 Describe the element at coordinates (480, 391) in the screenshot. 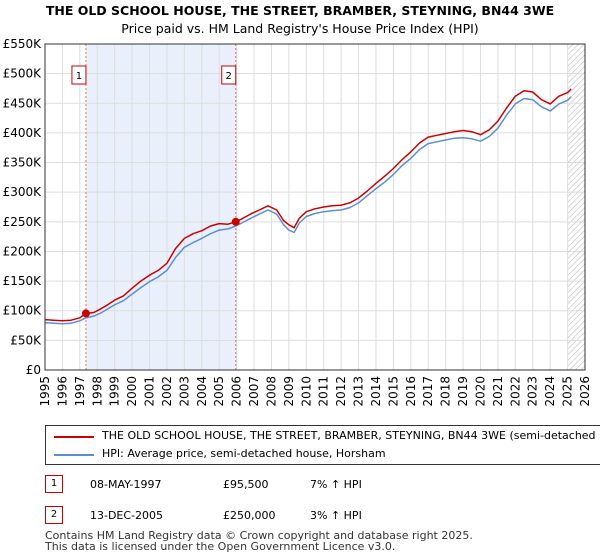

I see `x-tick-label: 2020` at that location.